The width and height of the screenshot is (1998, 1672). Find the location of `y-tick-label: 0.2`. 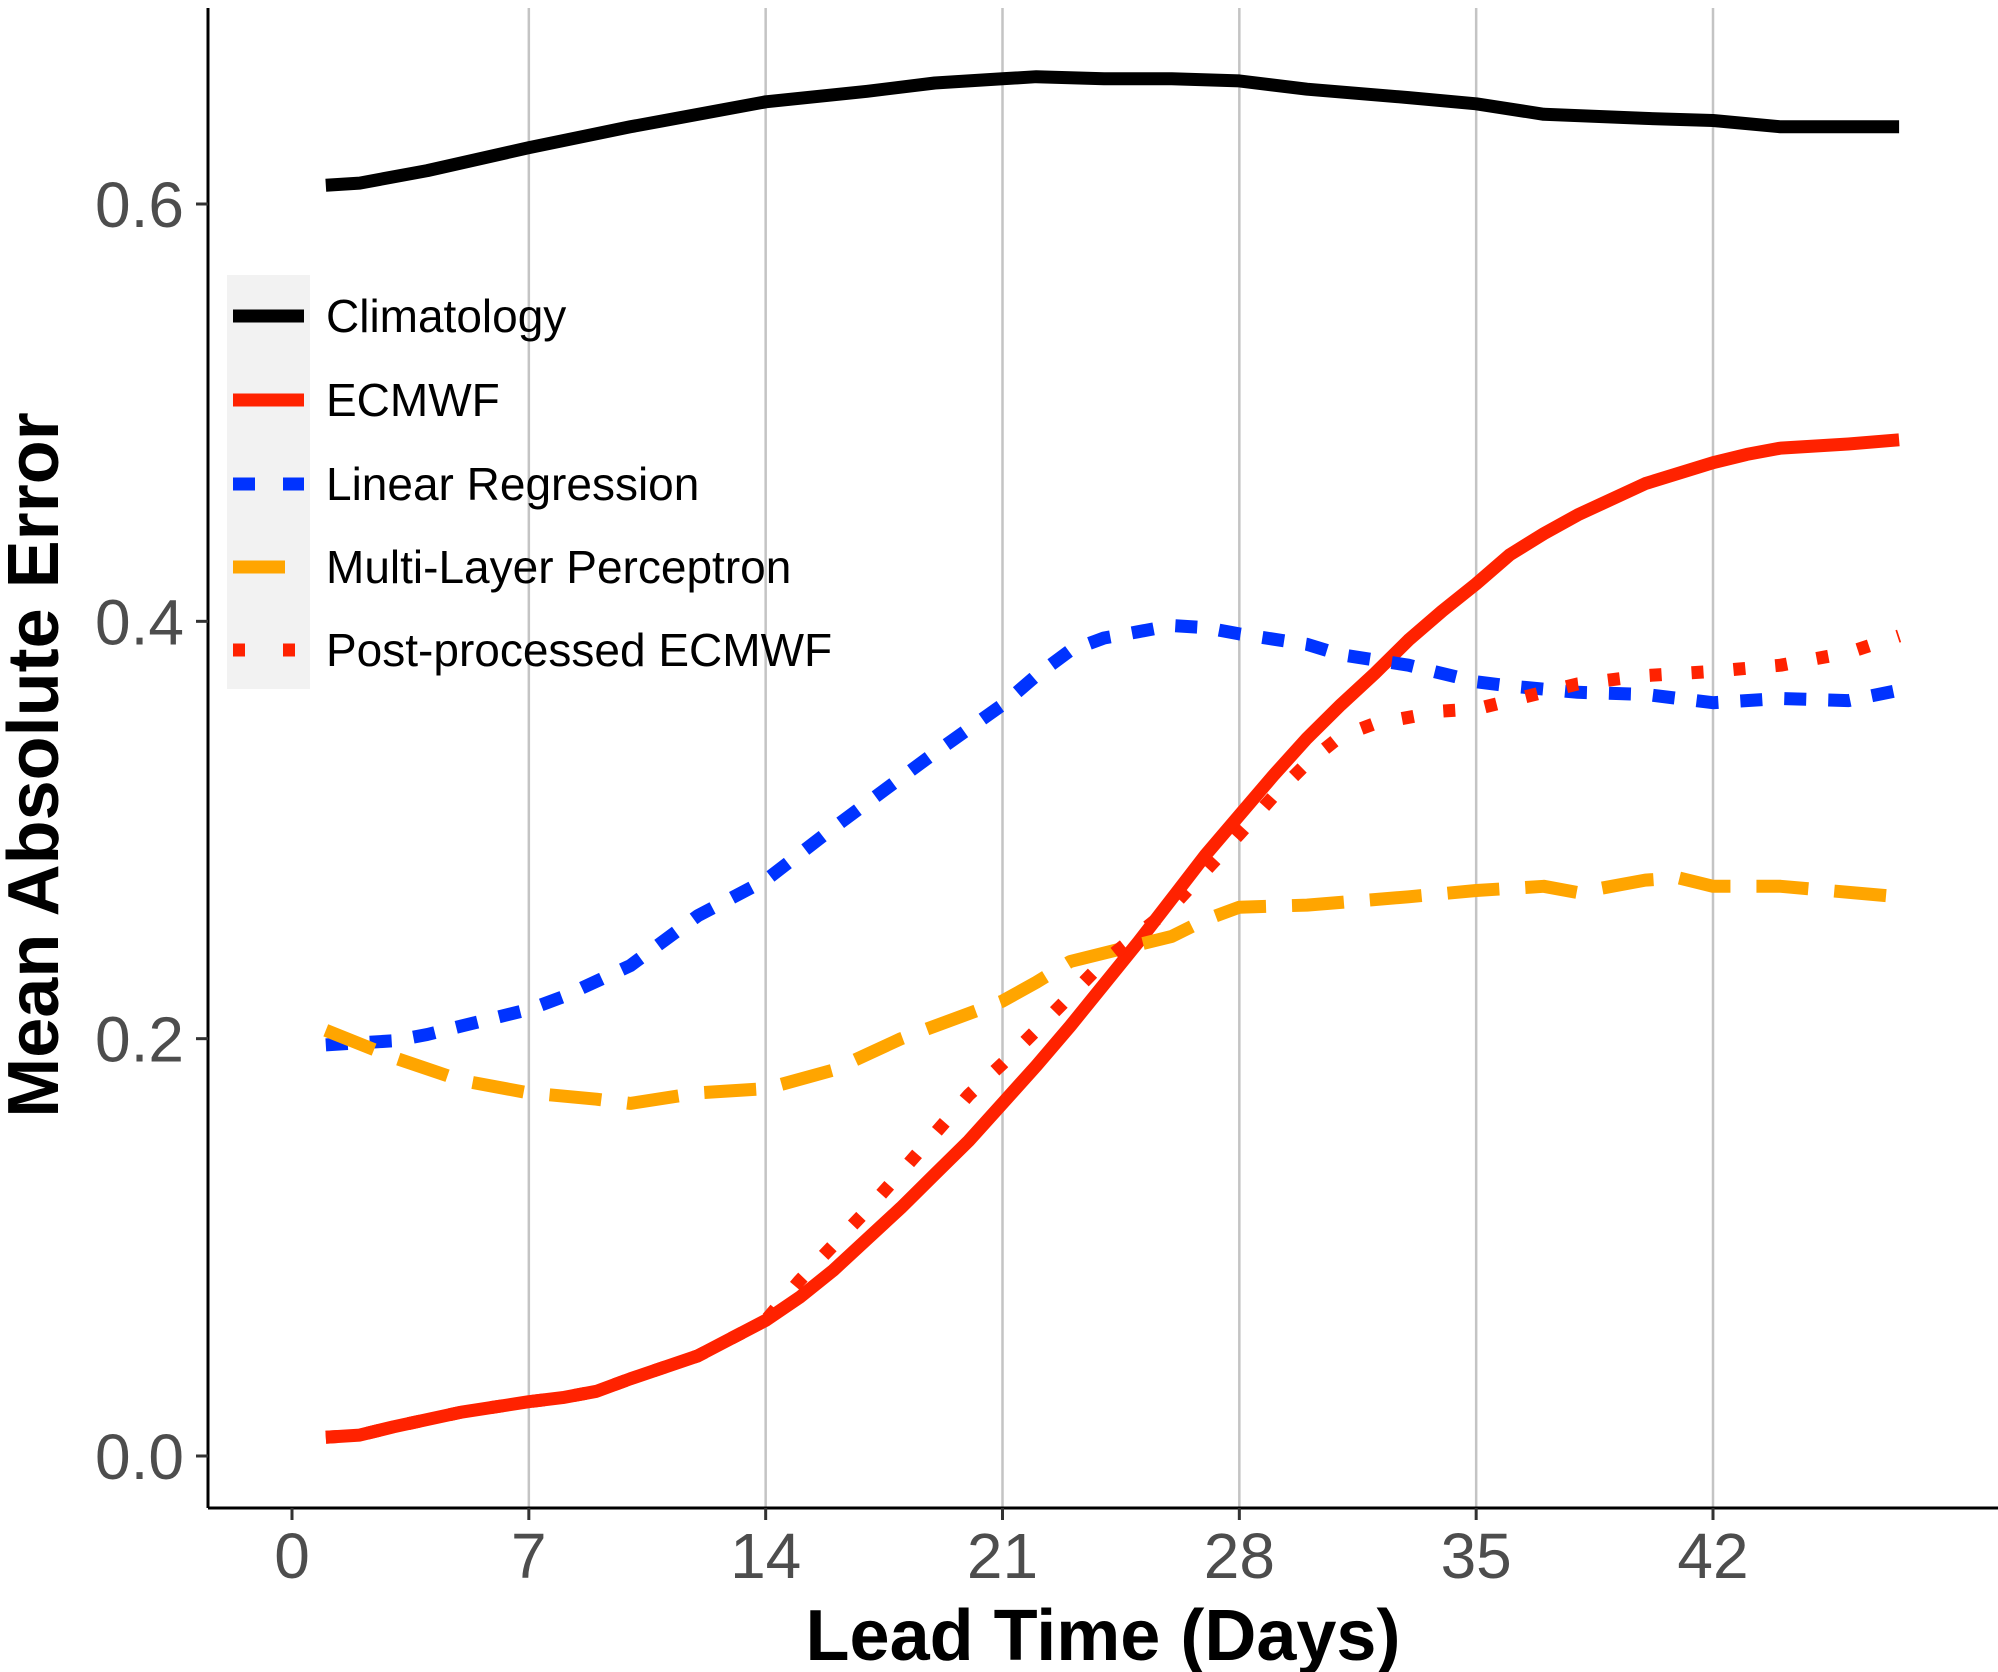

y-tick-label: 0.2 is located at coordinates (139, 1040).